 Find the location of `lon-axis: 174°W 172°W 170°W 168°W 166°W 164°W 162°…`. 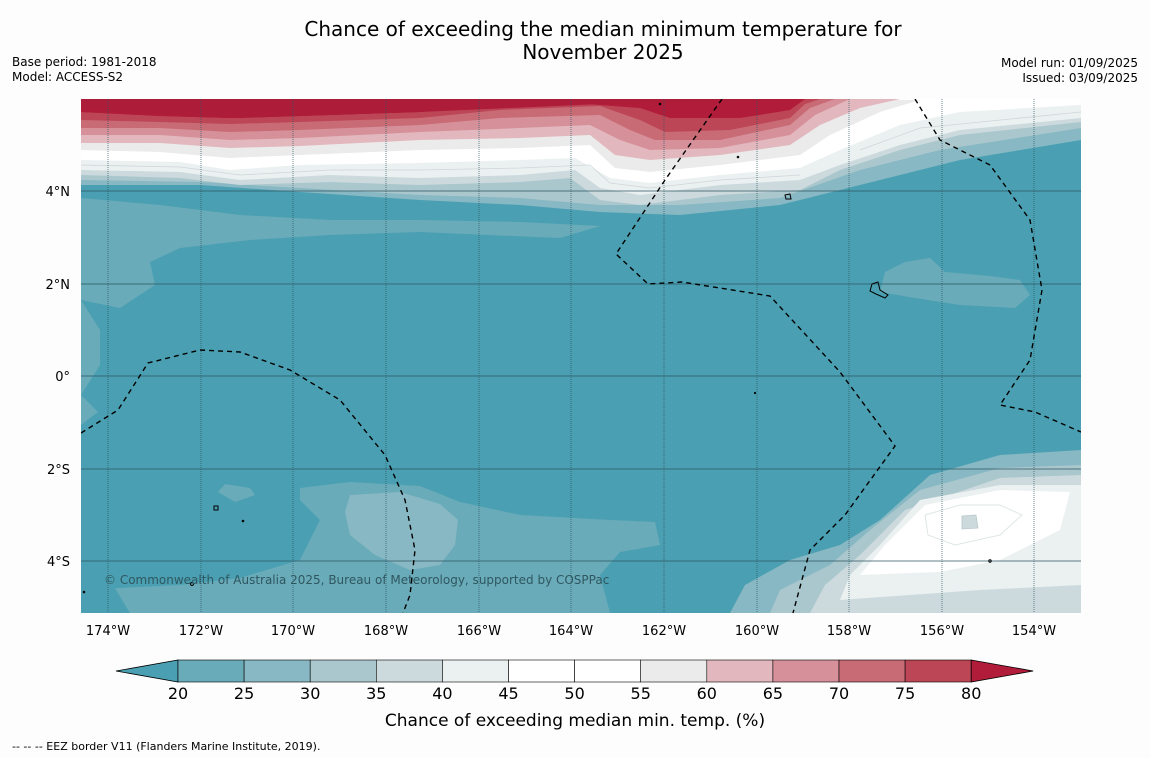

lon-axis: 174°W 172°W 170°W 168°W 166°W 164°W 162°… is located at coordinates (571, 631).